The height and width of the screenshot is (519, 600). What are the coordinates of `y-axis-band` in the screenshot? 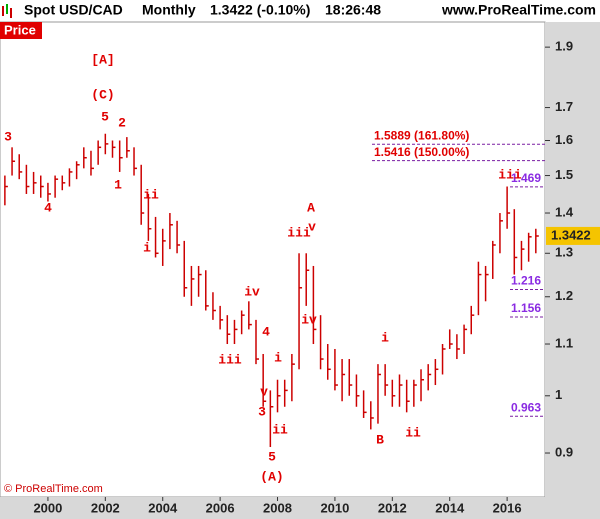 It's located at (572, 259).